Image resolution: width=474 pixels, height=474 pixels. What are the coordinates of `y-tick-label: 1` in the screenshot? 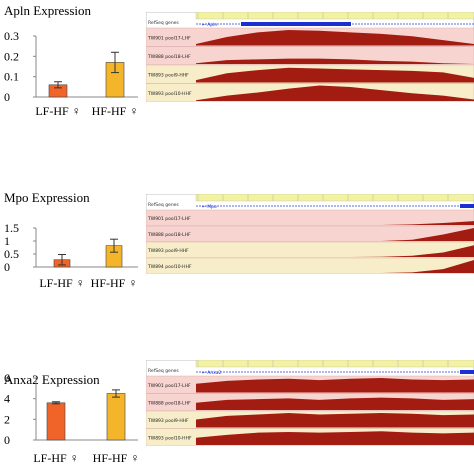 It's located at (7, 241).